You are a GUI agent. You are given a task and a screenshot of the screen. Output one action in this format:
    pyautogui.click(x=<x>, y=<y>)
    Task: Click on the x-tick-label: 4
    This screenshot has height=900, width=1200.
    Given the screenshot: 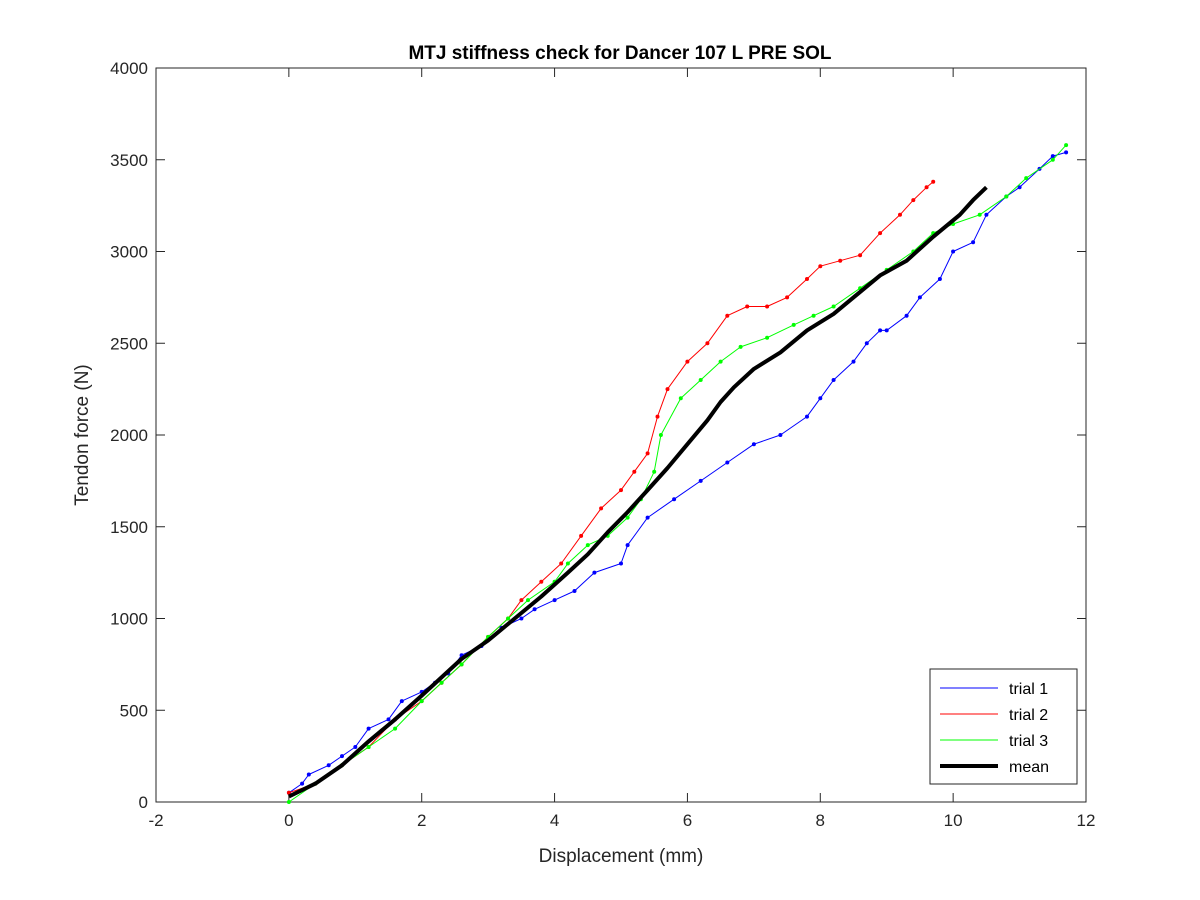 What is the action you would take?
    pyautogui.click(x=554, y=820)
    